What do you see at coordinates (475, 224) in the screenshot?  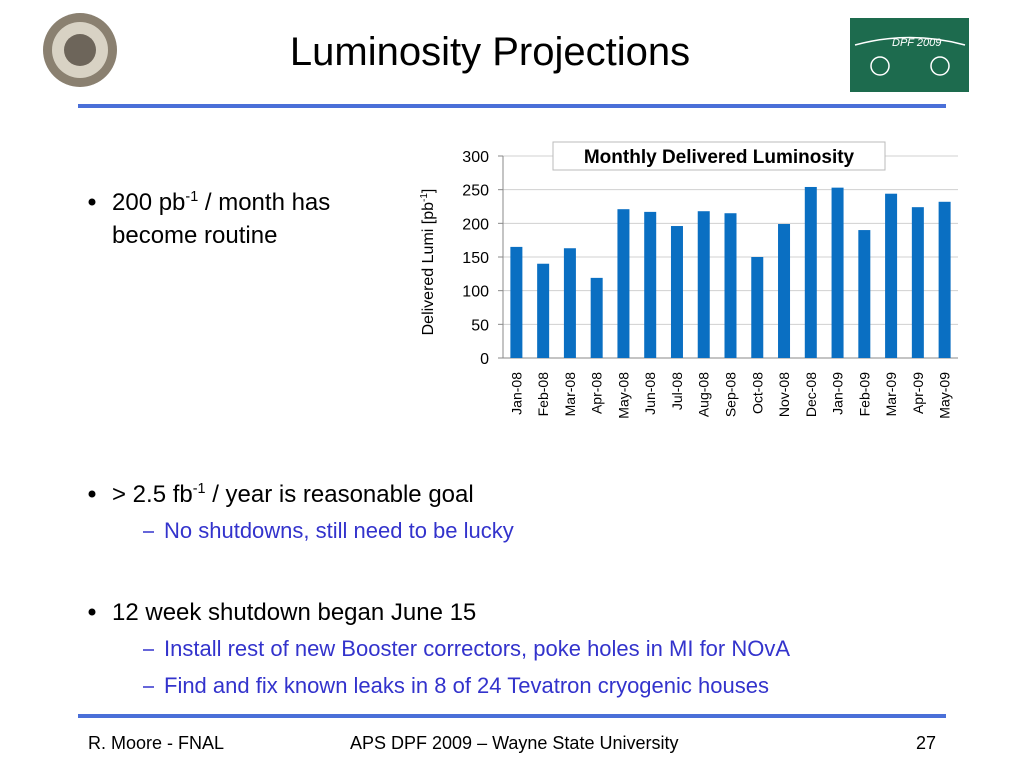 I see `y-tick-label: 200` at bounding box center [475, 224].